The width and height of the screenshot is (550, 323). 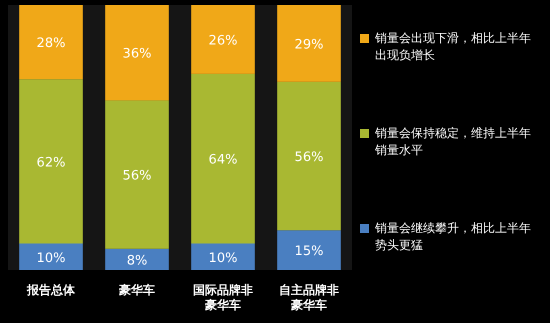 I want to click on data-label: 26%, so click(x=223, y=40).